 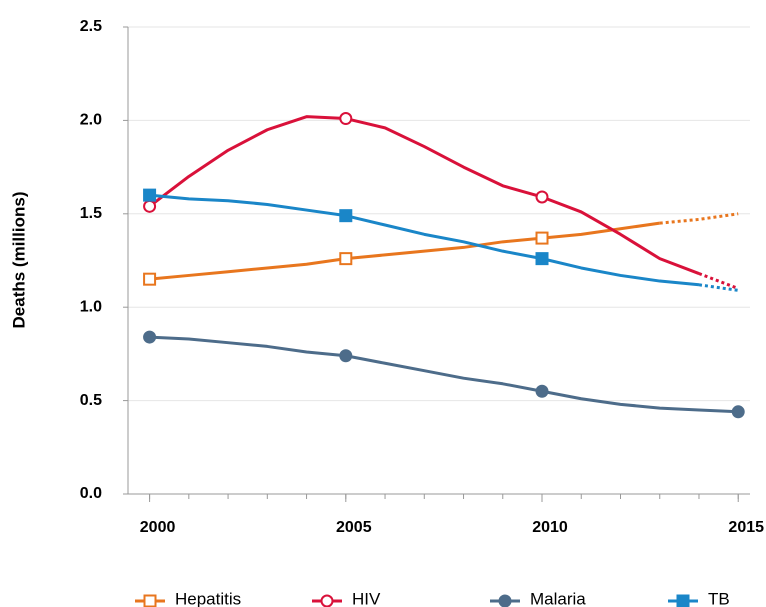 What do you see at coordinates (18, 260) in the screenshot?
I see `y-axis-label: Deaths (millions)` at bounding box center [18, 260].